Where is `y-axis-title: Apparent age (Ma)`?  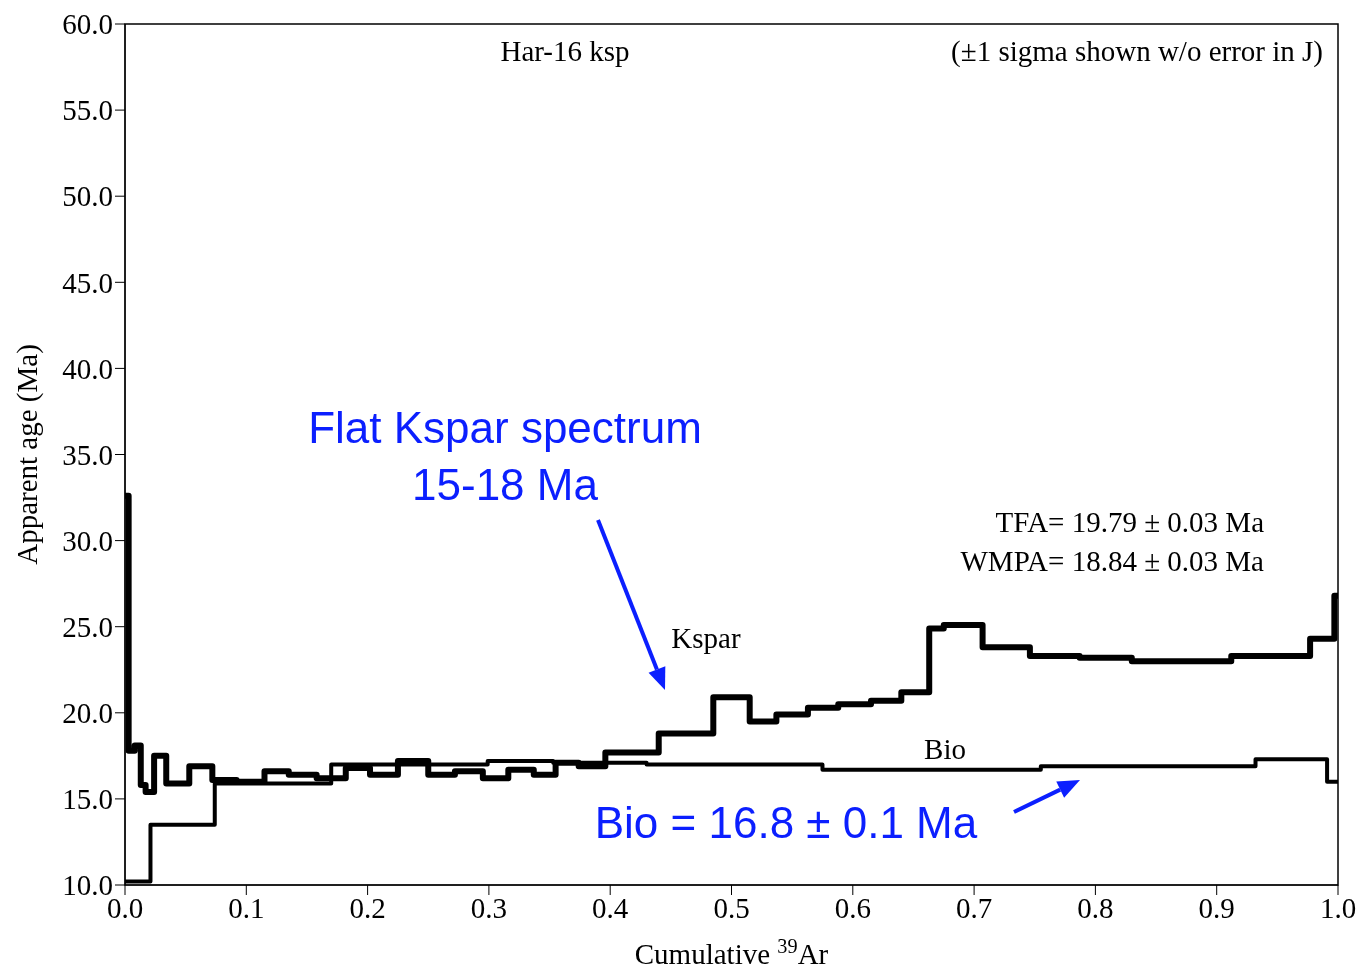
y-axis-title: Apparent age (Ma) is located at coordinates (27, 454).